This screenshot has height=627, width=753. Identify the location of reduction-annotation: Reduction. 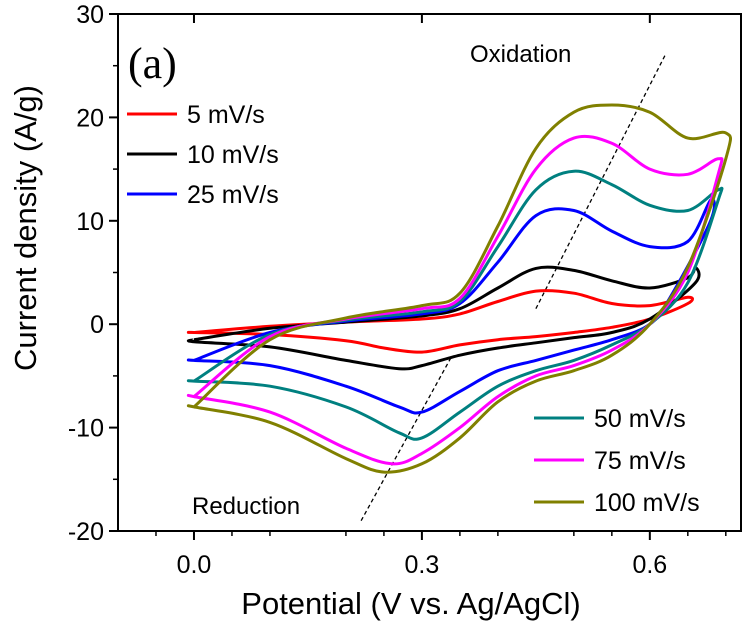
(246, 506).